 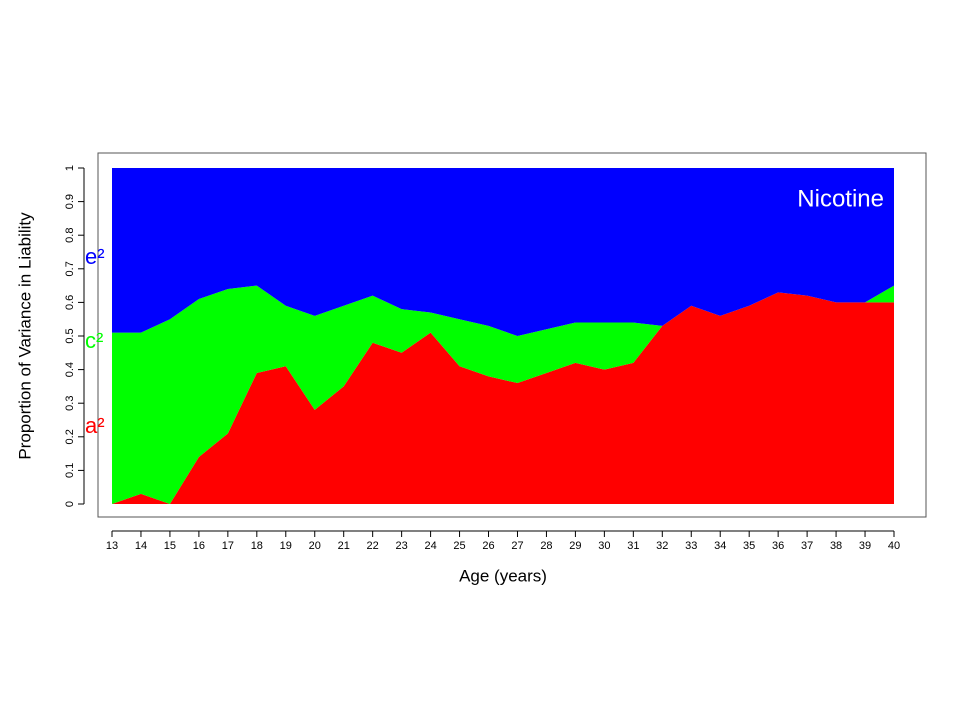 I want to click on x-tick-label: 24, so click(x=430, y=546).